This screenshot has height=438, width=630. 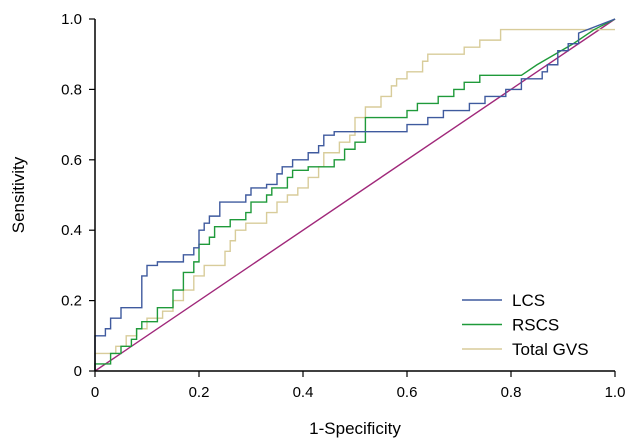 I want to click on x-tick-label: 0.8, so click(x=511, y=392).